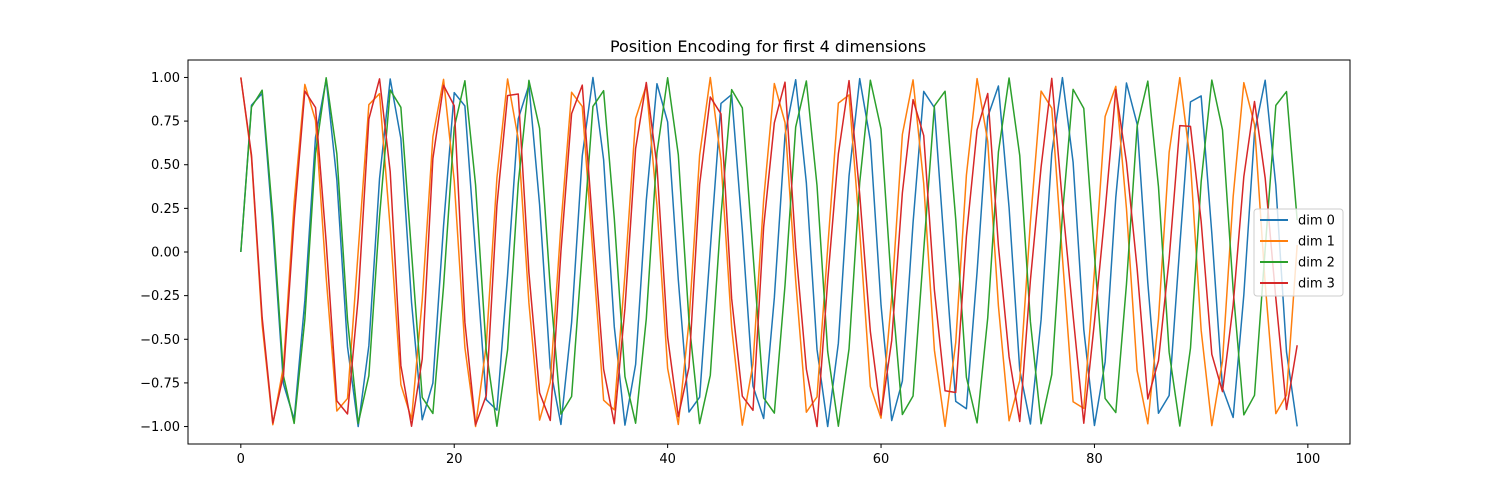 Image resolution: width=1500 pixels, height=500 pixels. I want to click on legend: dim 0 dim 1 dim 2 dim 3, so click(1298, 252).